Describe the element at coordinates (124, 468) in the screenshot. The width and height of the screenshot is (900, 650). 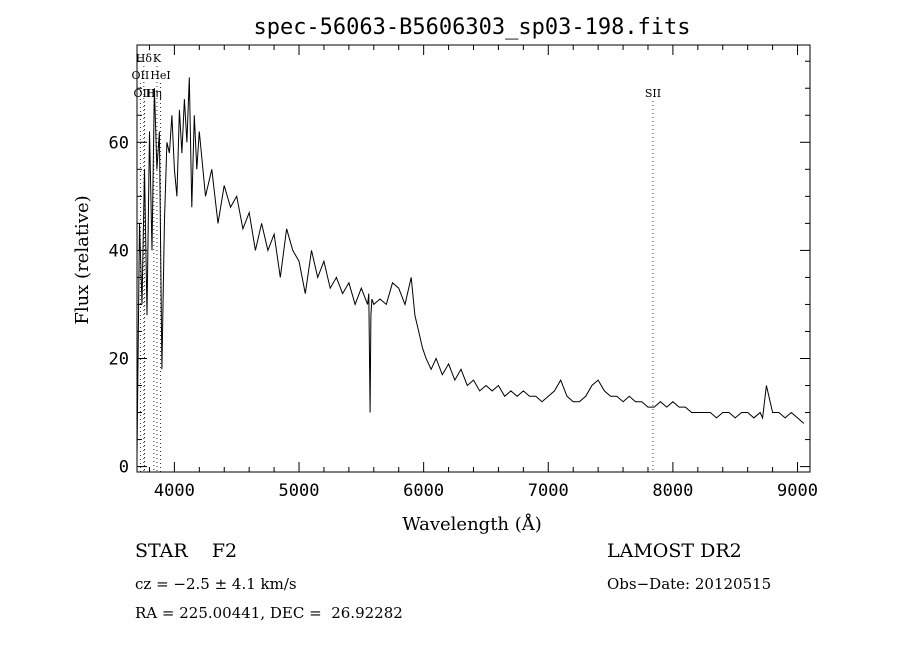
I see `y-tick-label: 0` at that location.